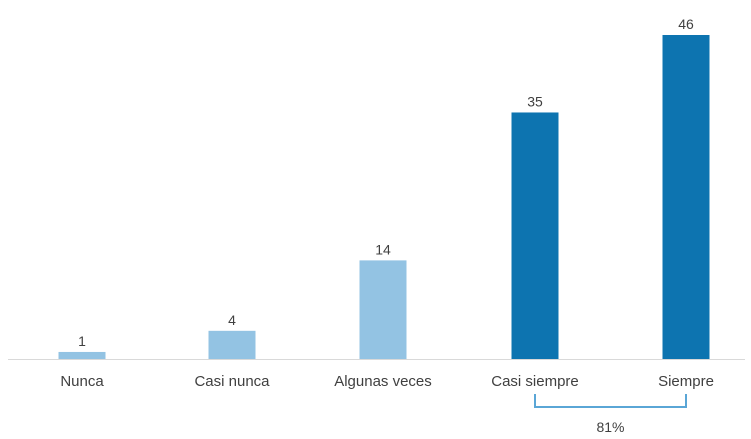 The width and height of the screenshot is (751, 439). Describe the element at coordinates (535, 235) in the screenshot. I see `bar-casi-siempre` at that location.